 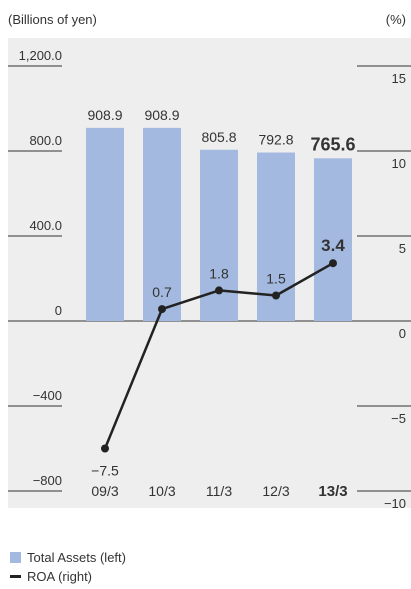 I want to click on left-tick-label: 800.0, so click(x=45, y=140).